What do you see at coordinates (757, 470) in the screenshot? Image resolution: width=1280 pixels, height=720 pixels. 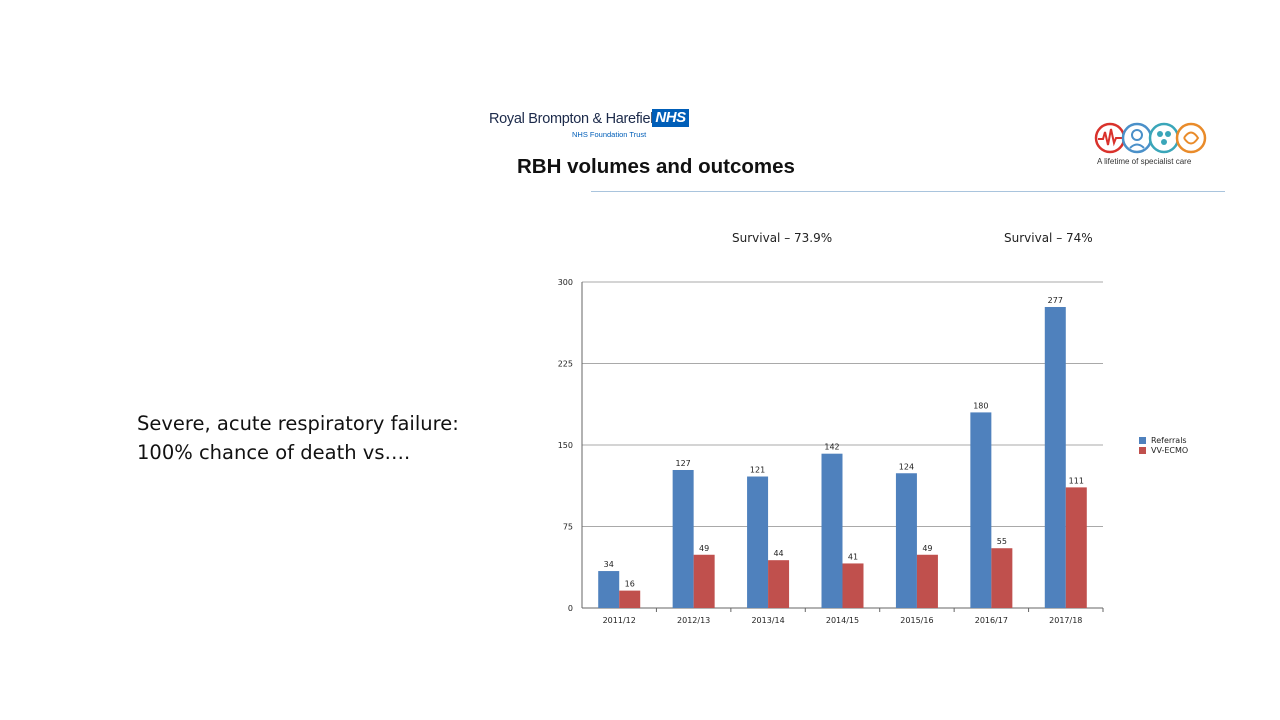 I see `data-label: 121` at bounding box center [757, 470].